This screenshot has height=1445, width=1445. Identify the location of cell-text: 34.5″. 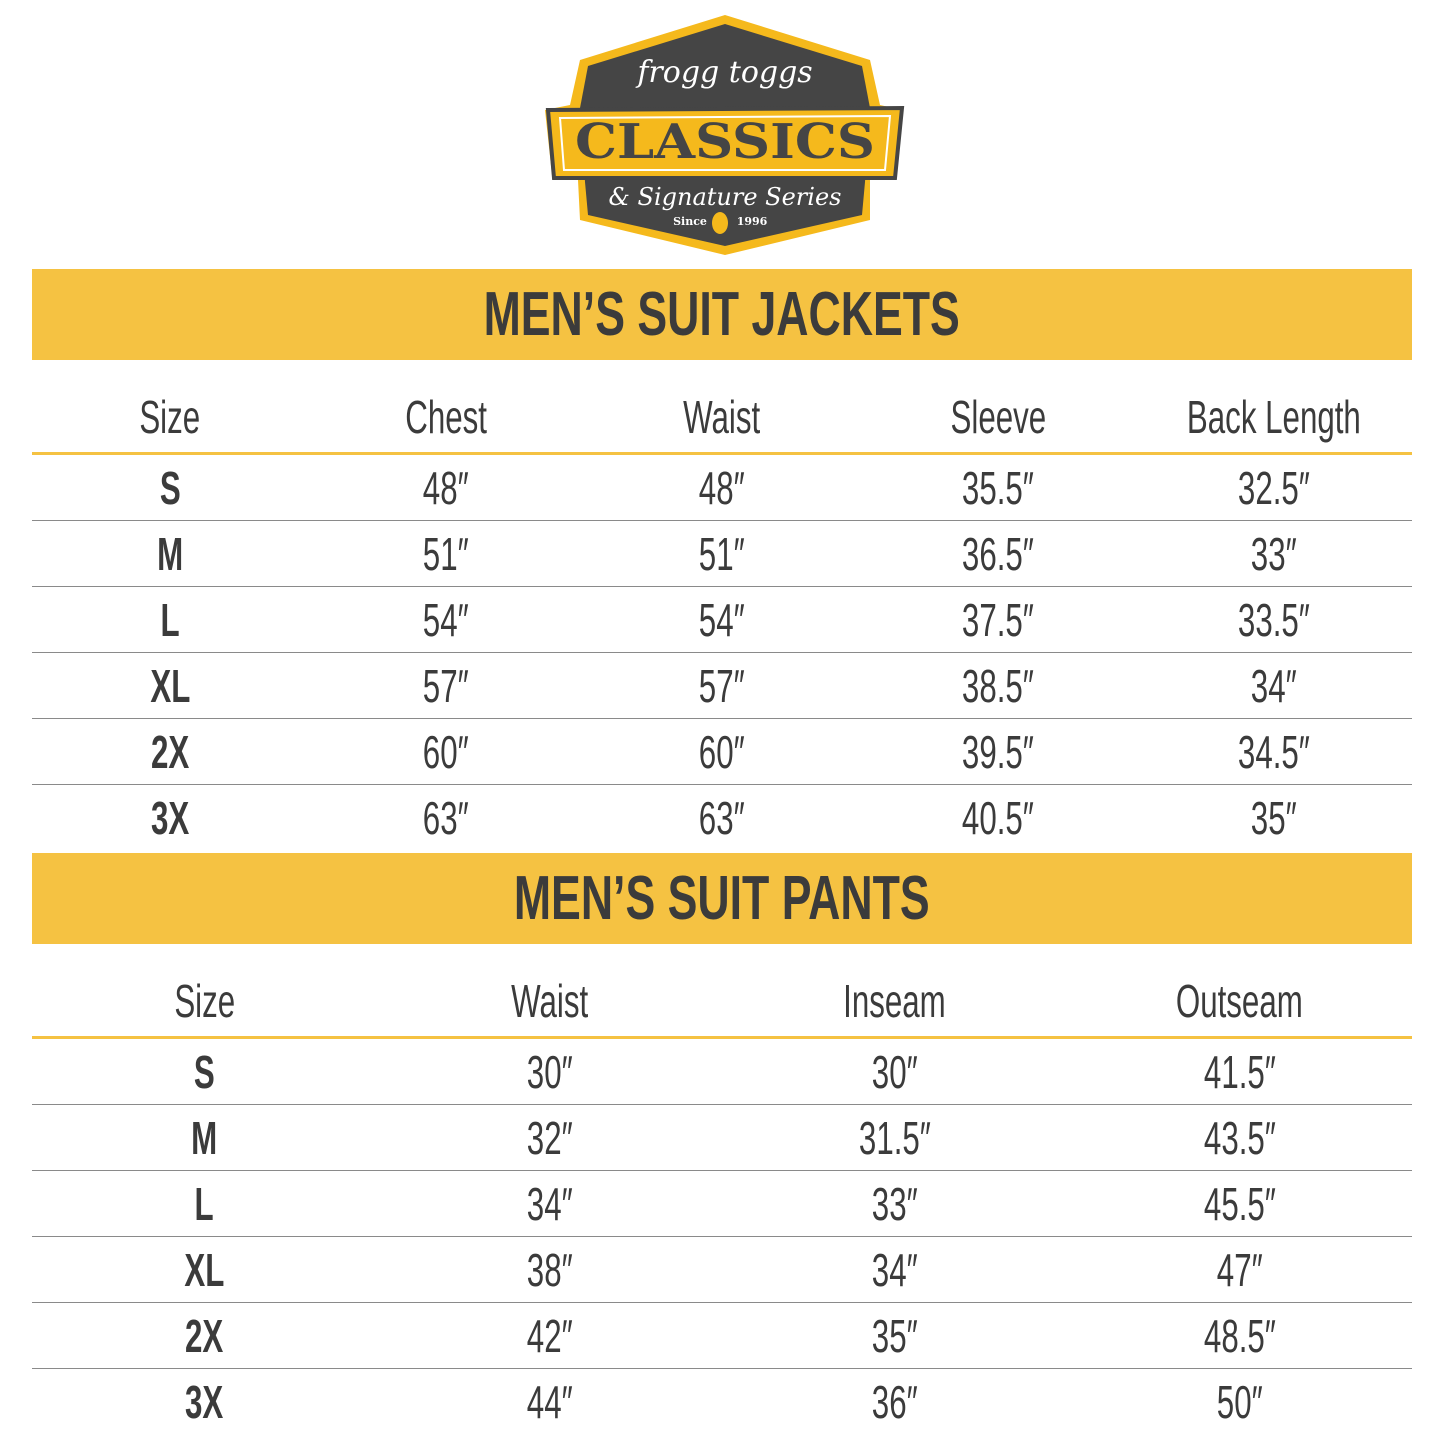
(1274, 751).